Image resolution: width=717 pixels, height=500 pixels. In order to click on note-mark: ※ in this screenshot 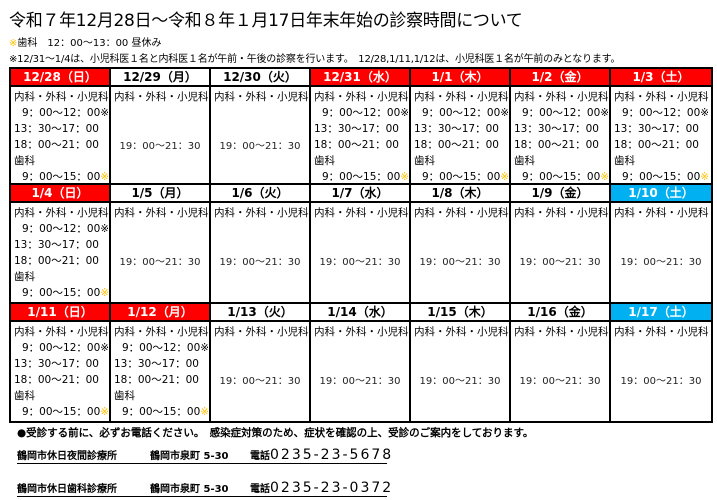, I will do `click(13, 43)`.